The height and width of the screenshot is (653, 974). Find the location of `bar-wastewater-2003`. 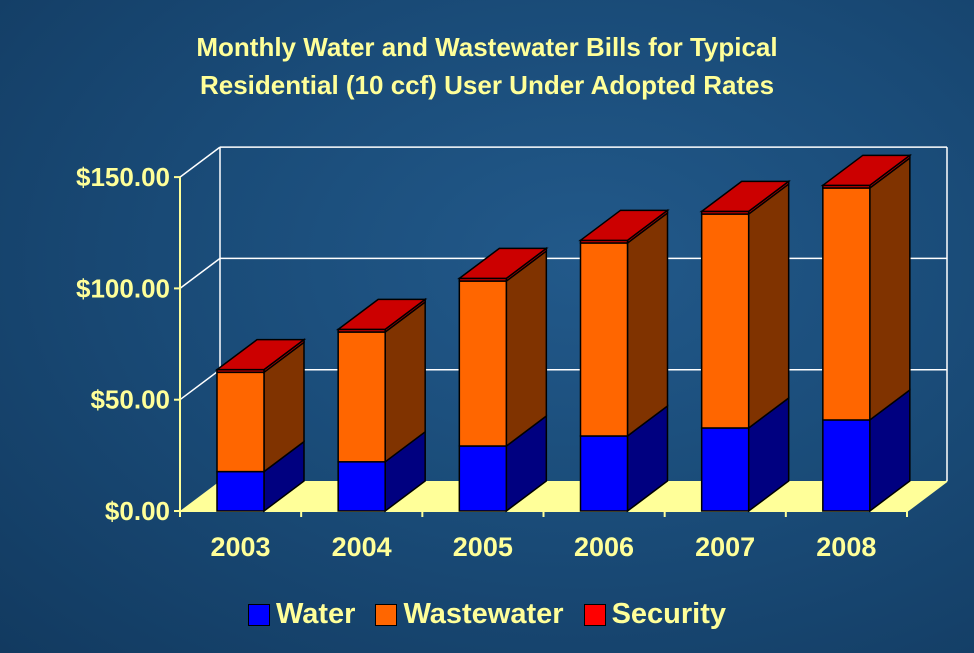

bar-wastewater-2003 is located at coordinates (240, 422).